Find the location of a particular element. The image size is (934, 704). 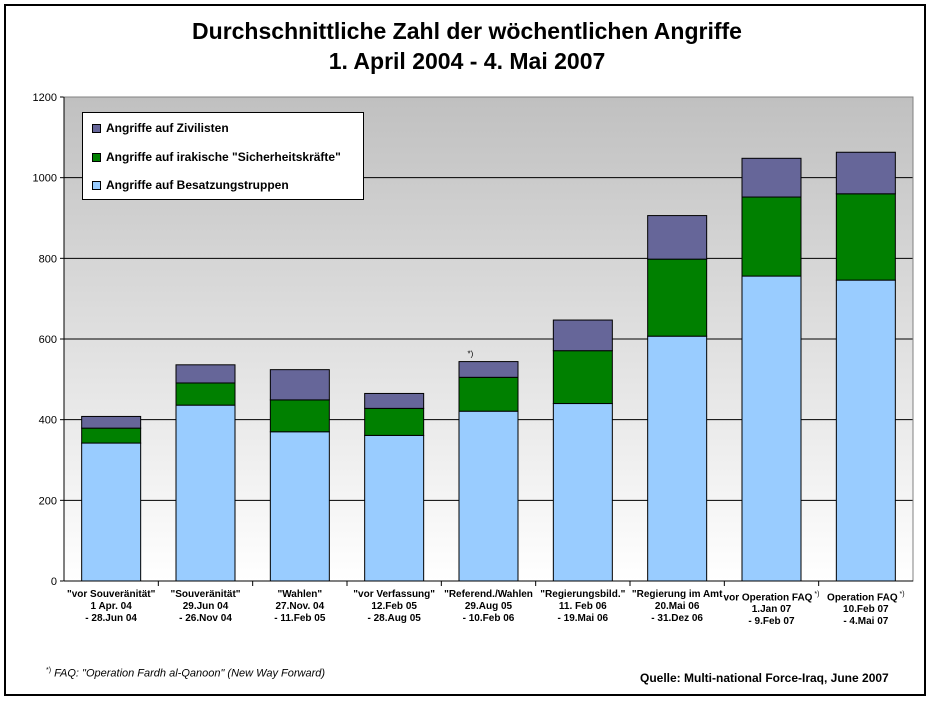

x-tick-label-line: 10.Feb 07 is located at coordinates (866, 610).